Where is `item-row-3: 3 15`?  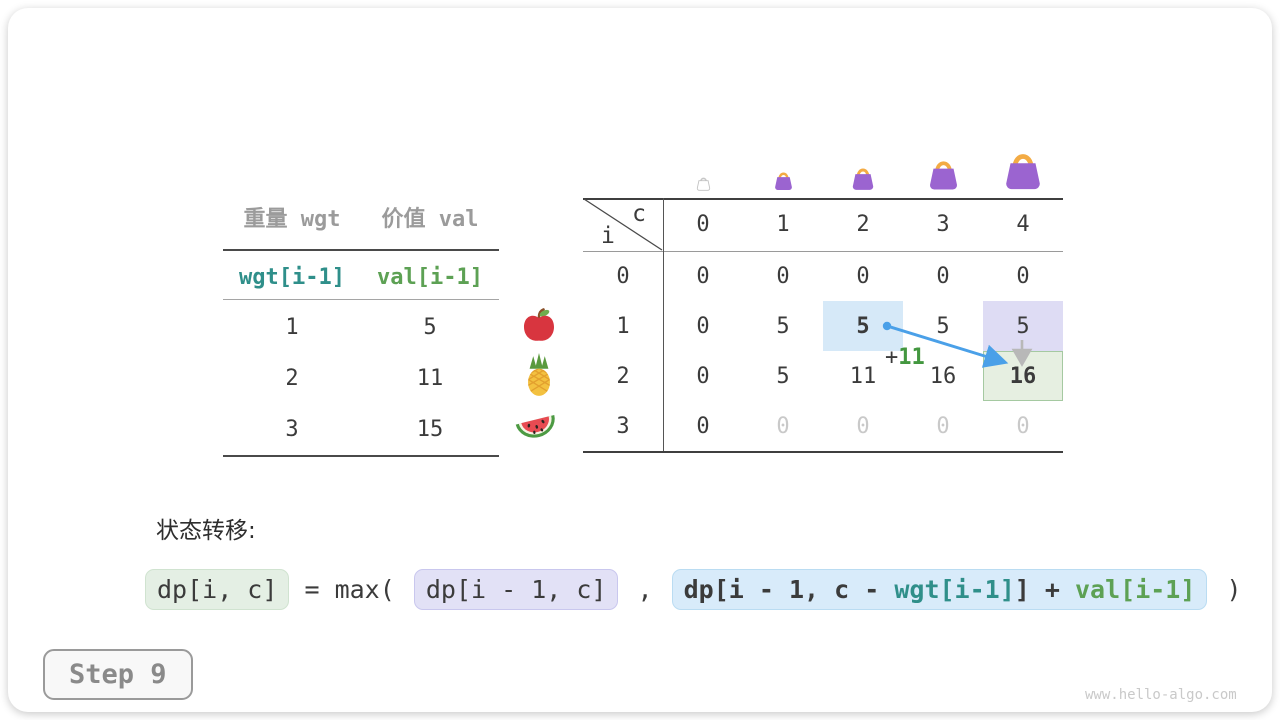 item-row-3: 3 15 is located at coordinates (361, 430).